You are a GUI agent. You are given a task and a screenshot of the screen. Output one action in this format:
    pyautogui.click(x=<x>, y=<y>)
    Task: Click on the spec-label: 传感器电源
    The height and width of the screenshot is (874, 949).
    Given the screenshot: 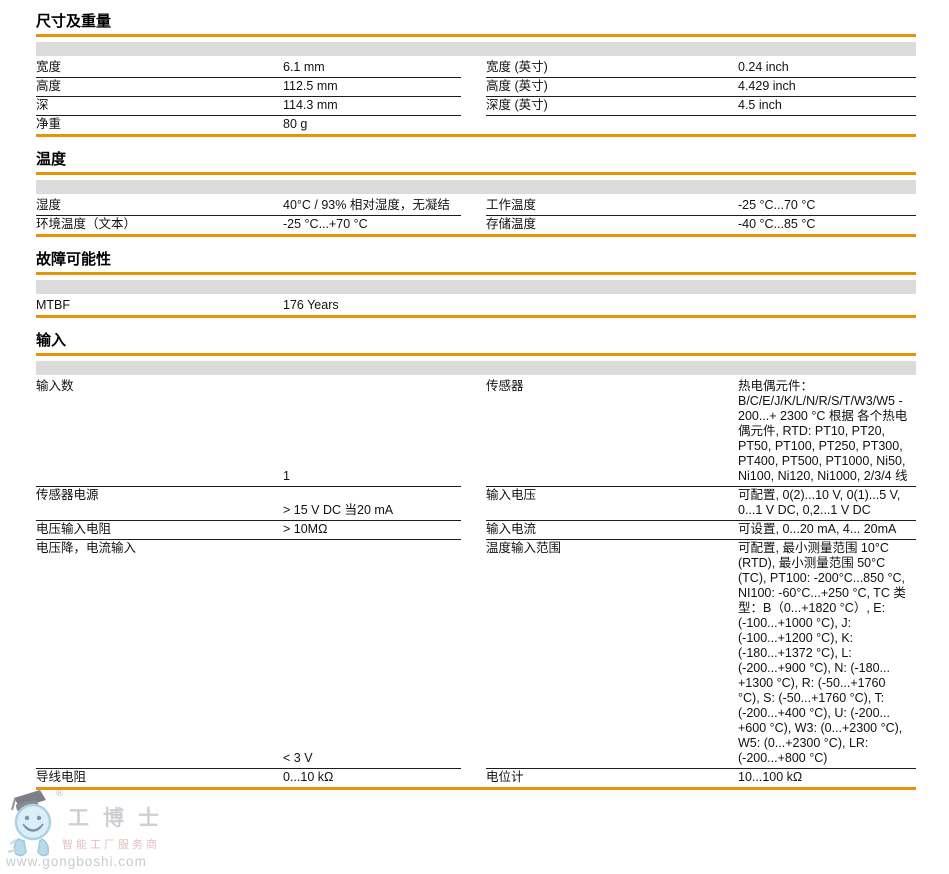 What is the action you would take?
    pyautogui.click(x=159, y=503)
    